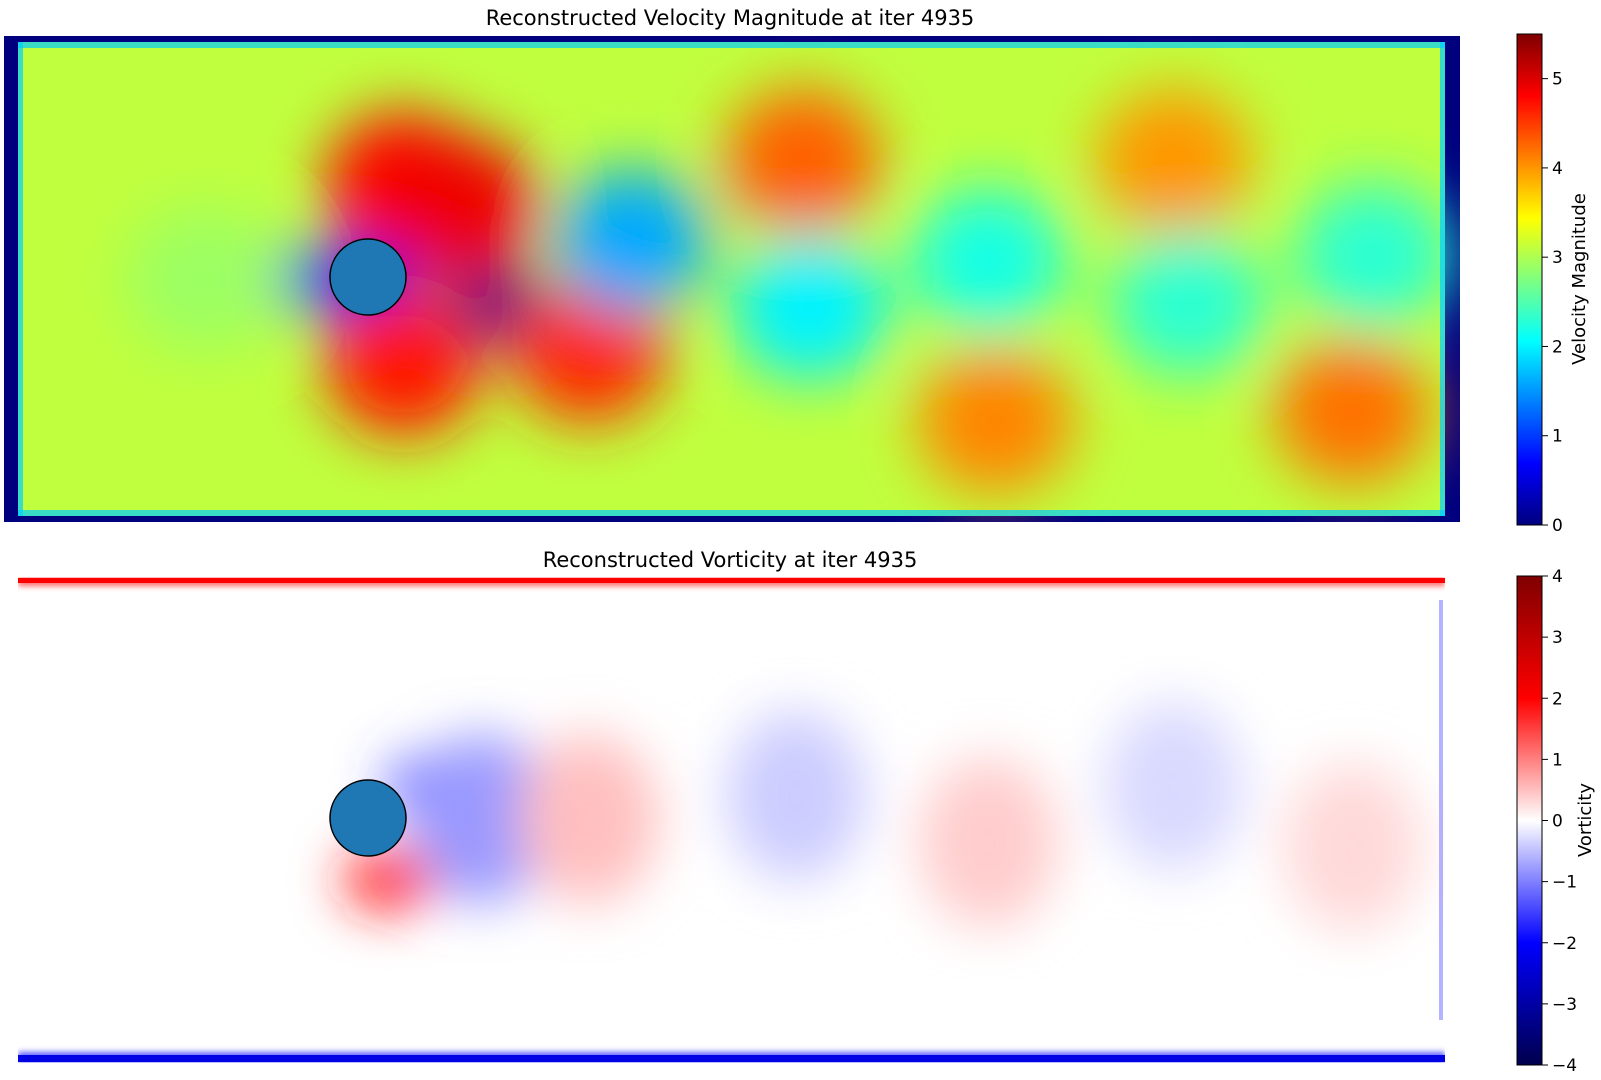 The height and width of the screenshot is (1080, 1601). I want to click on velocity-colorbar-tick-label: 2, so click(1557, 347).